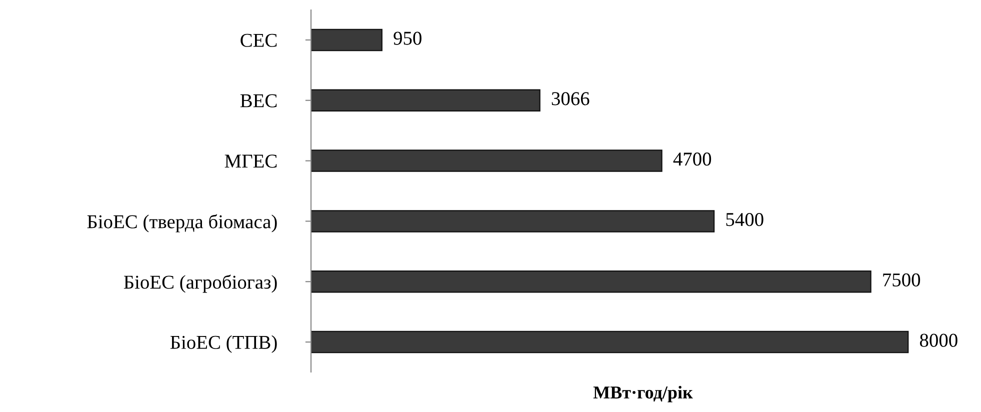 This screenshot has height=412, width=981. What do you see at coordinates (258, 40) in the screenshot?
I see `y-tick-label: СЕС` at bounding box center [258, 40].